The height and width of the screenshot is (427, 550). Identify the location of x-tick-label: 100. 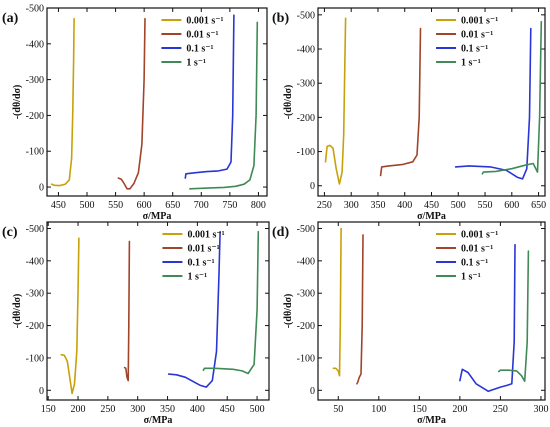
(378, 409).